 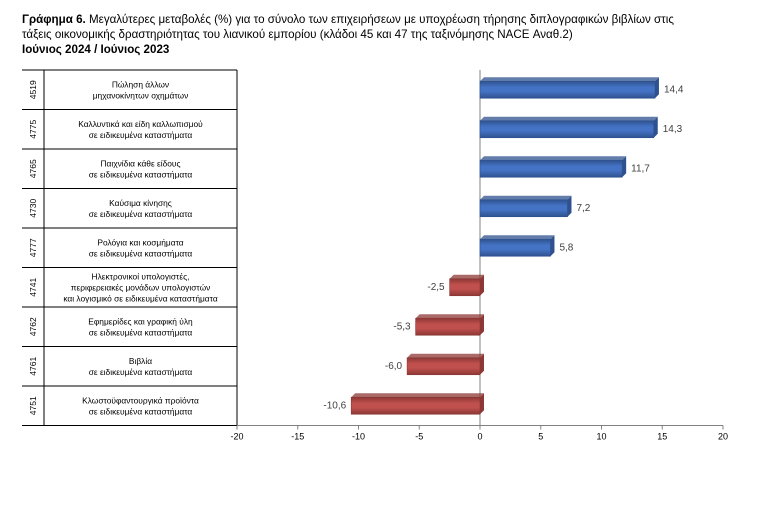 What do you see at coordinates (33, 89) in the screenshot?
I see `category-code: 4519` at bounding box center [33, 89].